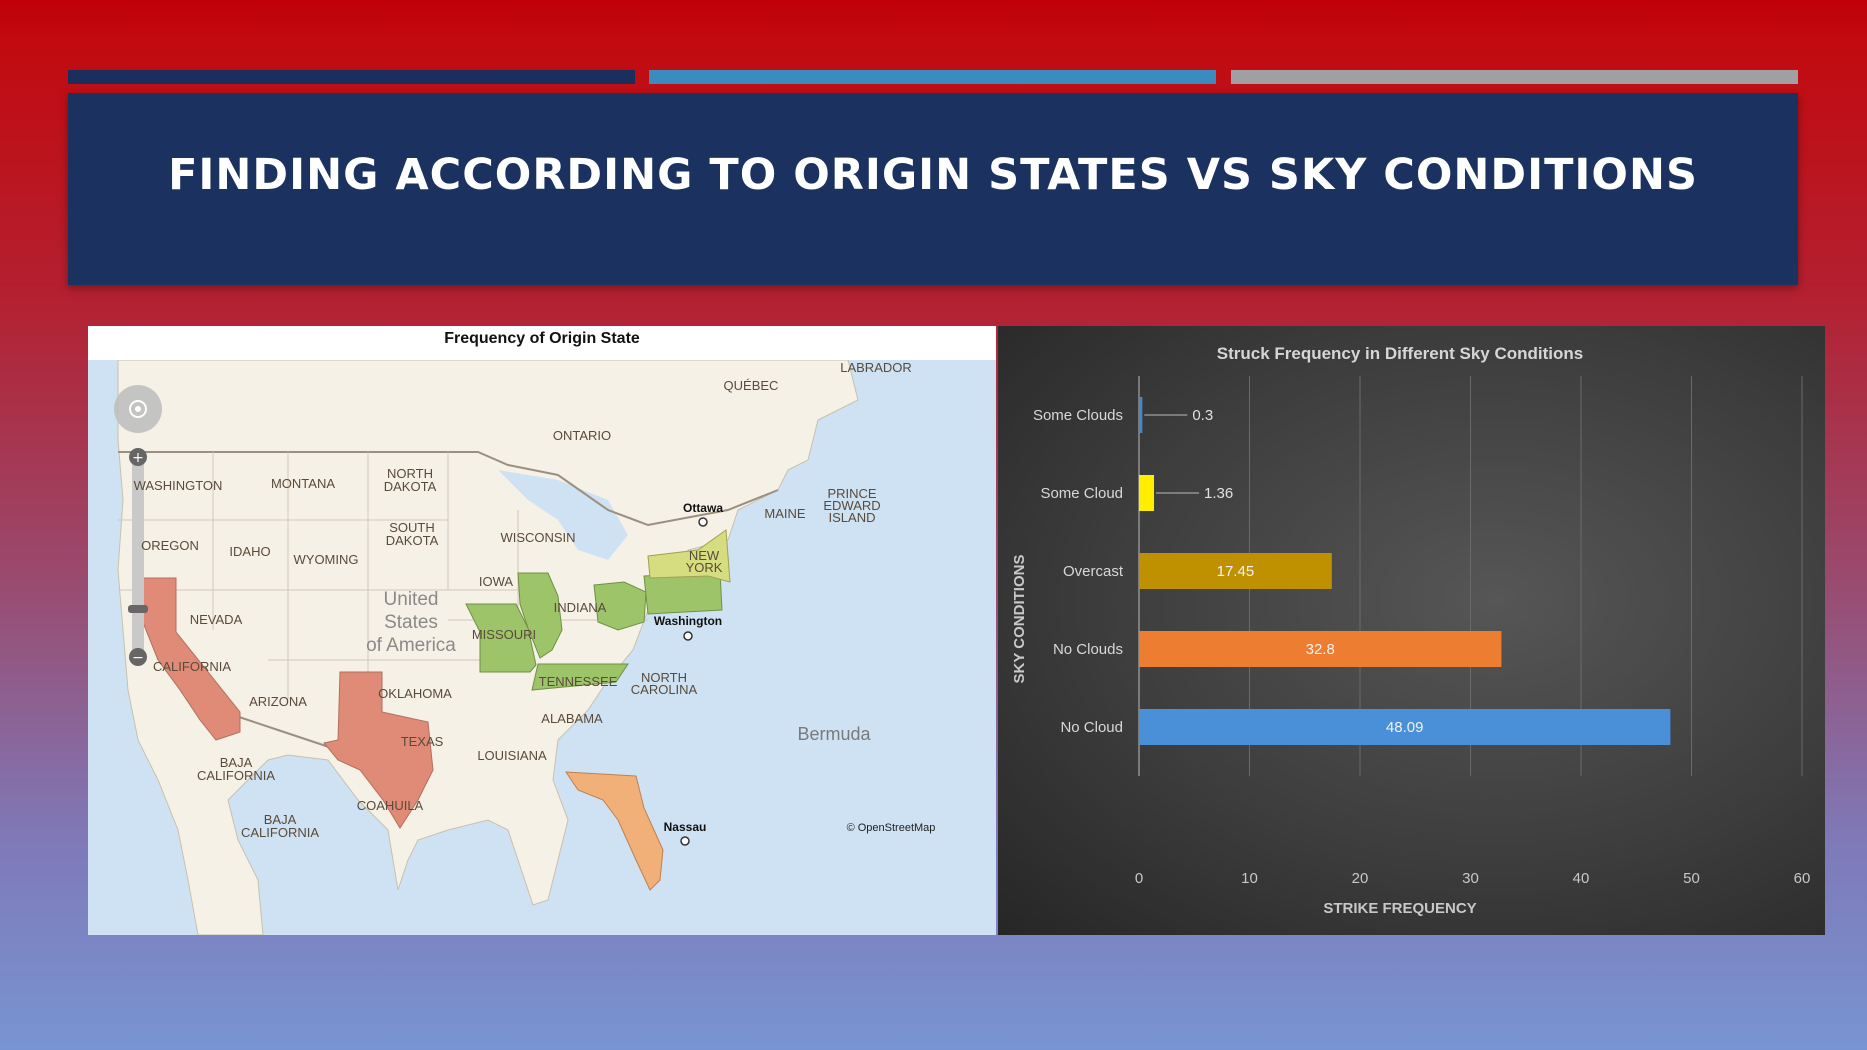  I want to click on y-tick-label: Some Clouds, so click(1078, 415).